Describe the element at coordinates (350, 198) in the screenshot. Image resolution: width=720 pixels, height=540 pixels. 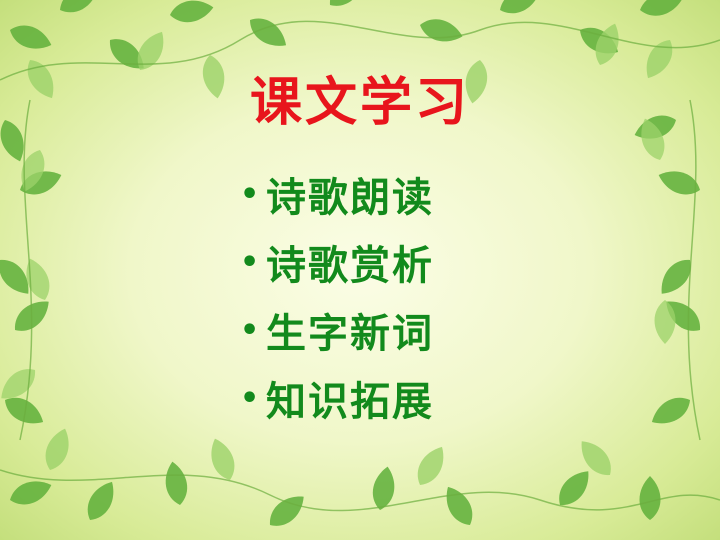
I see `list-item-label: 诗歌朗读` at that location.